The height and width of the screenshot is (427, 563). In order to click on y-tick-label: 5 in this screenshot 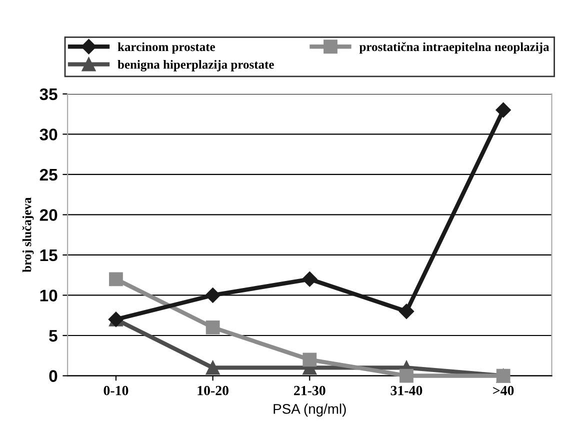, I will do `click(53, 336)`.